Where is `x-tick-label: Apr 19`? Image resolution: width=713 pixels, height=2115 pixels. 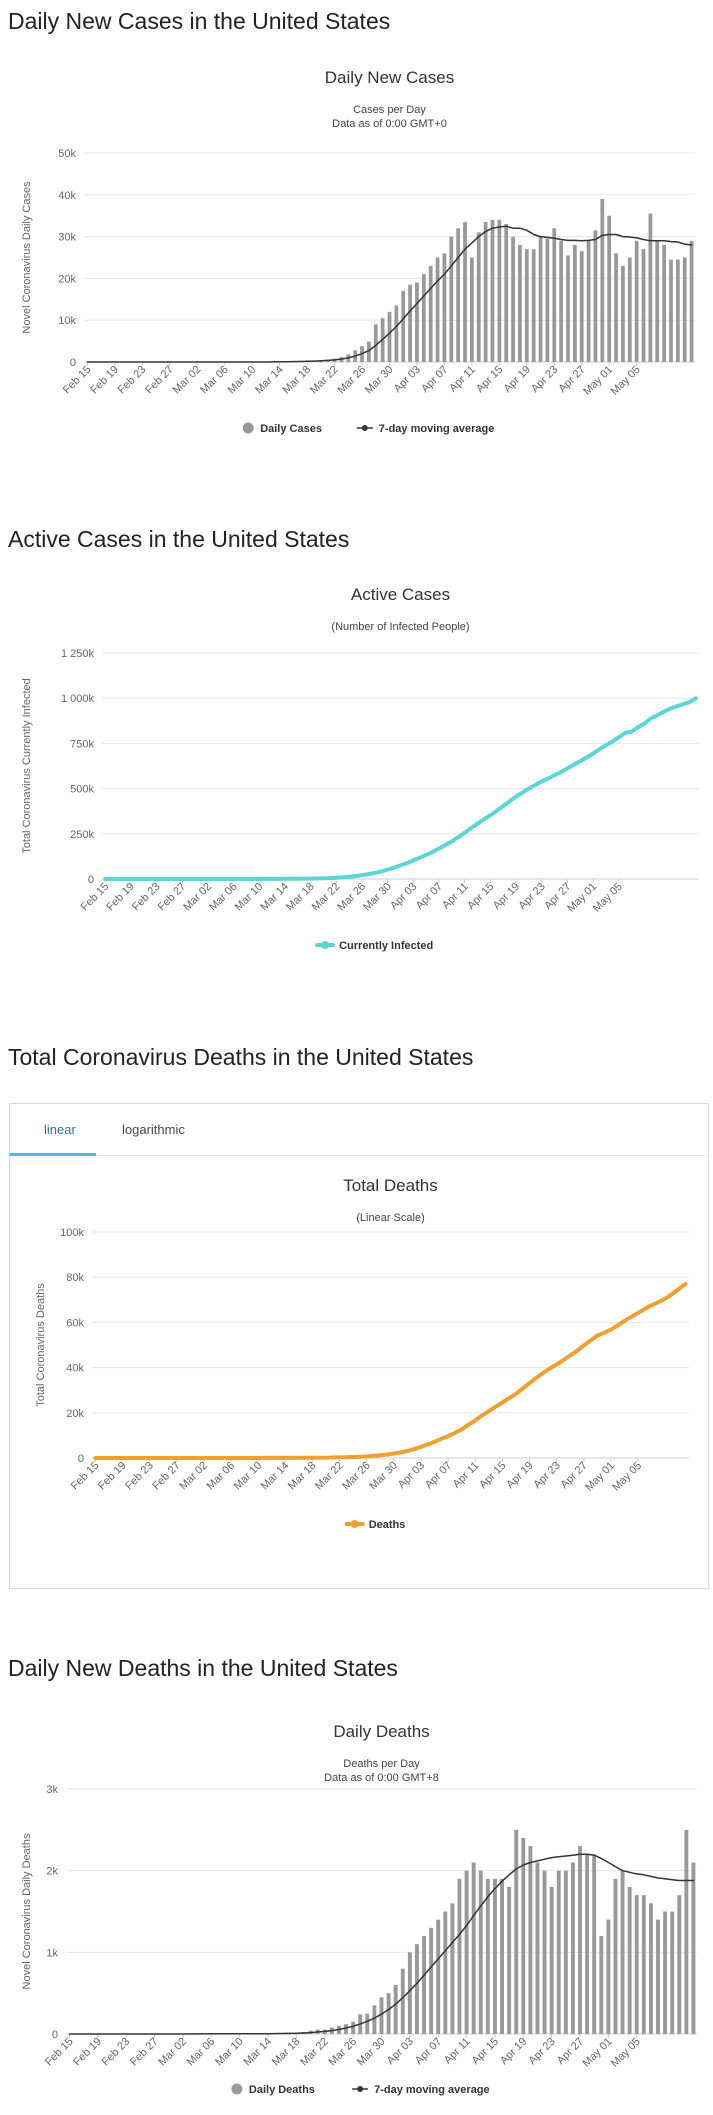
x-tick-label: Apr 19 is located at coordinates (519, 1475).